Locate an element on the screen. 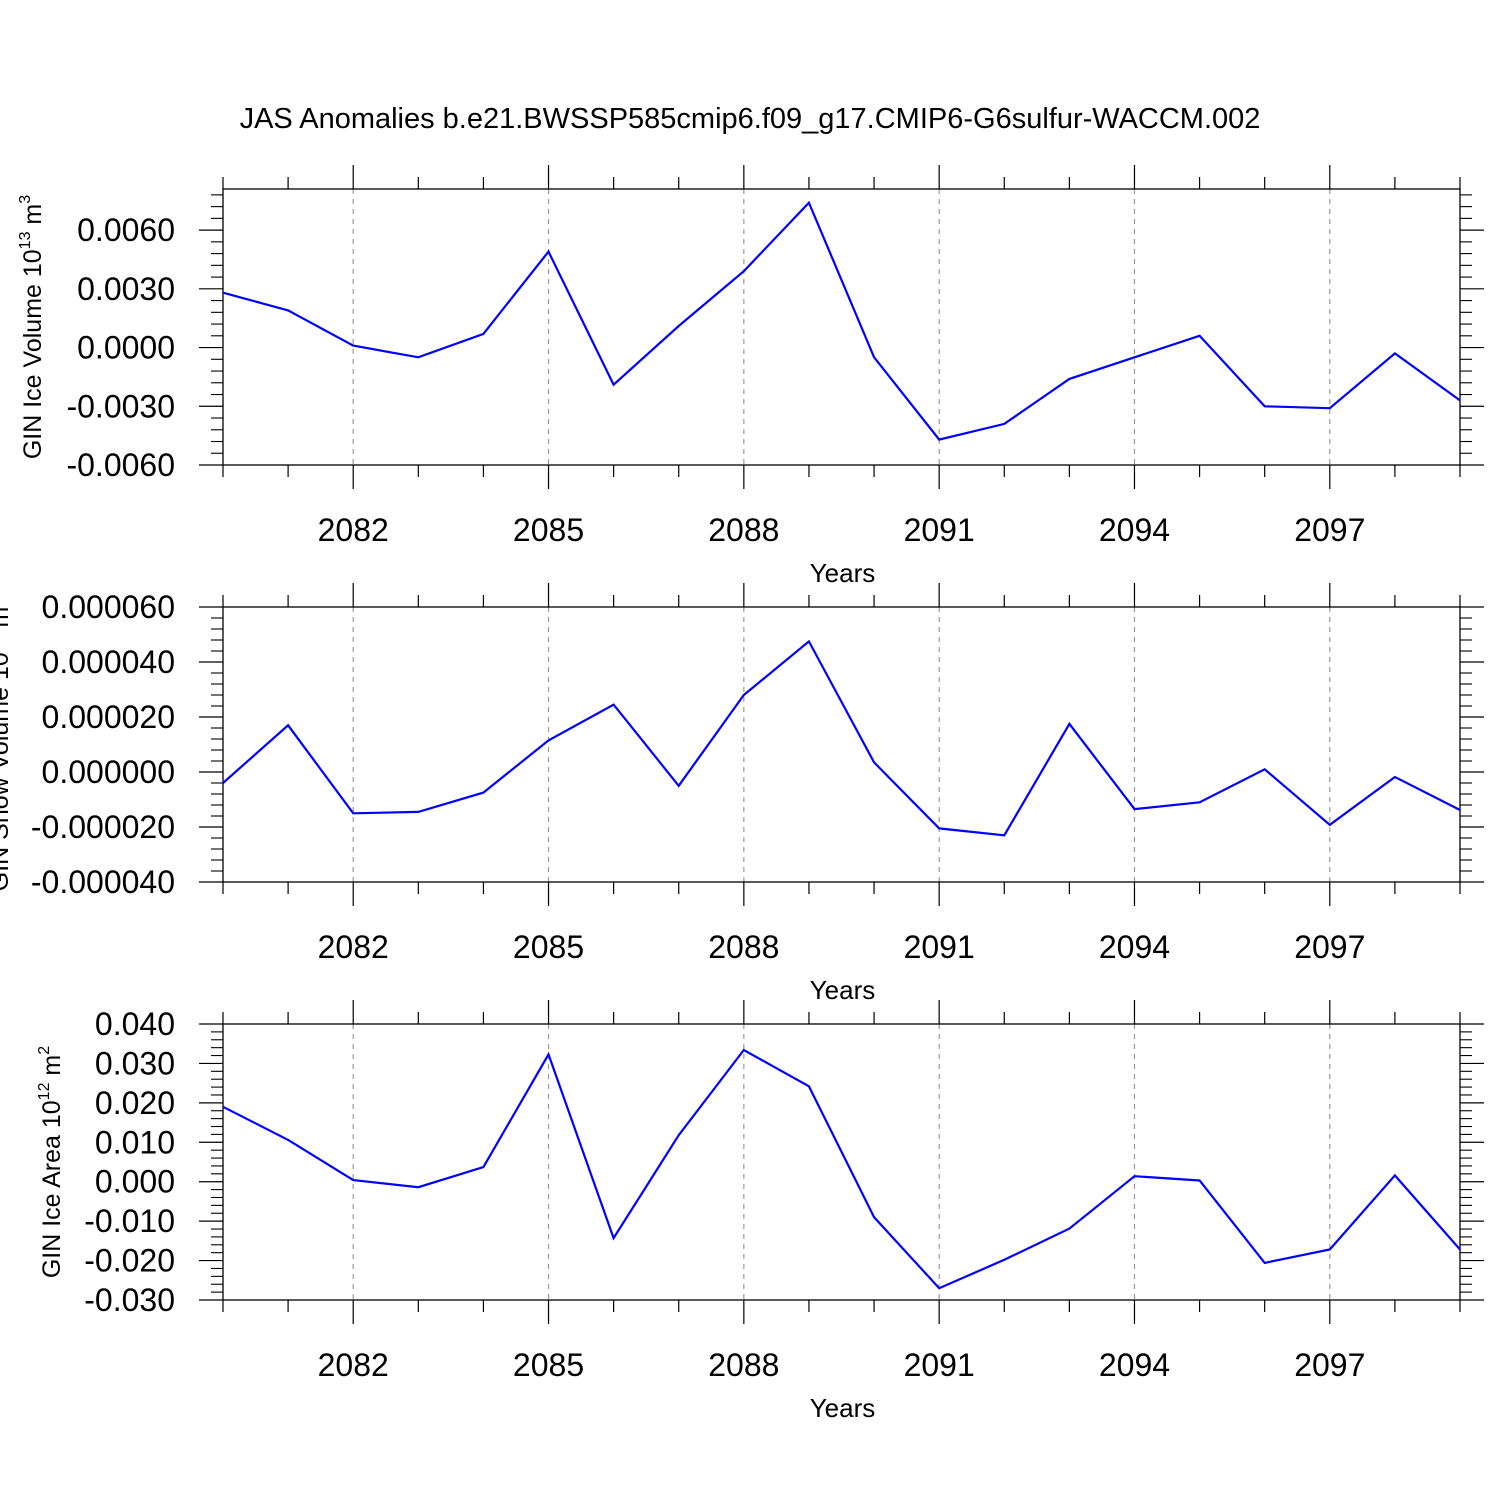 This screenshot has height=1500, width=1500. y-tick-label: -0.0030 is located at coordinates (120, 406).